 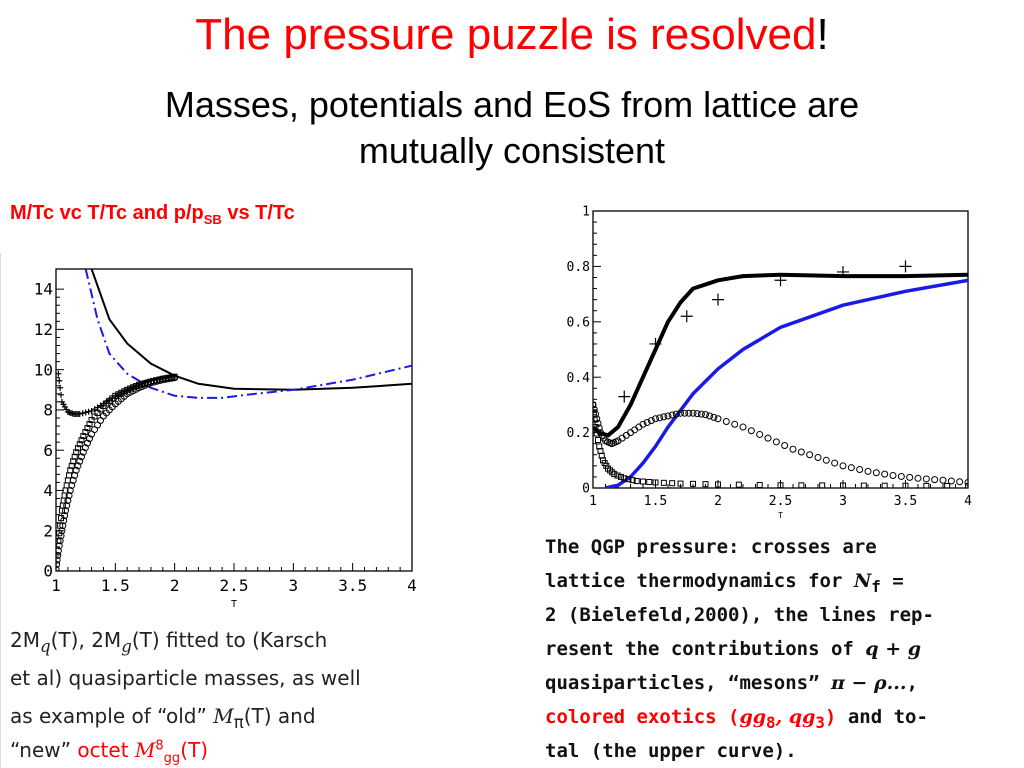 What do you see at coordinates (586, 212) in the screenshot?
I see `right-y-tick-label: 1` at bounding box center [586, 212].